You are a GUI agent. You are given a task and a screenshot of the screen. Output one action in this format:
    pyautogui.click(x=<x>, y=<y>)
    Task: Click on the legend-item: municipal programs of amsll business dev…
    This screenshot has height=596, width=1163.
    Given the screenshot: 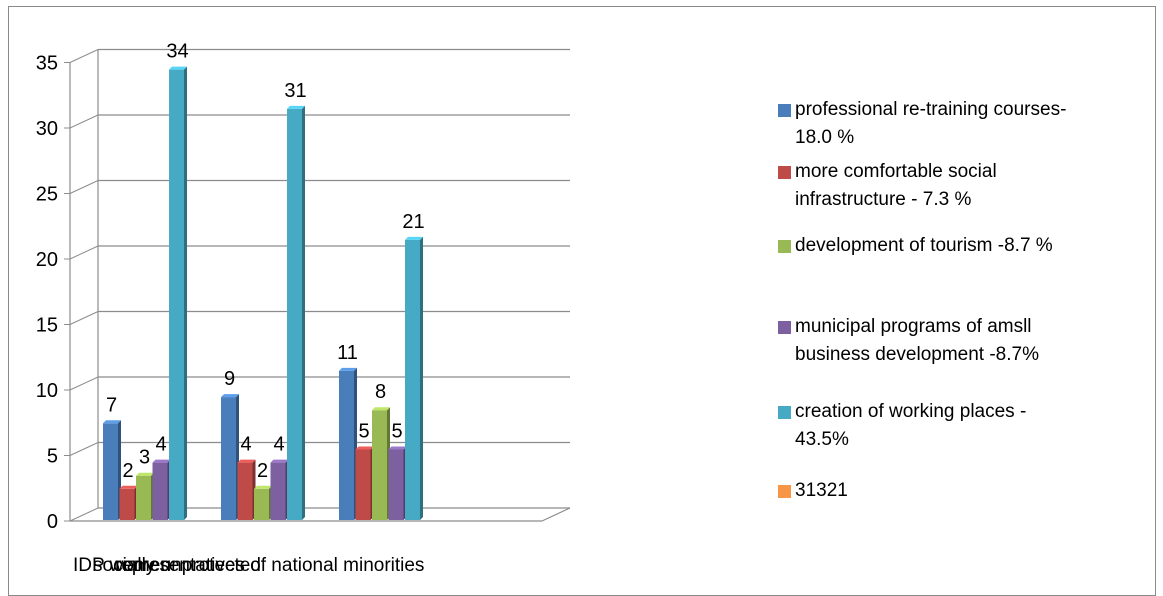 What is the action you would take?
    pyautogui.click(x=963, y=341)
    